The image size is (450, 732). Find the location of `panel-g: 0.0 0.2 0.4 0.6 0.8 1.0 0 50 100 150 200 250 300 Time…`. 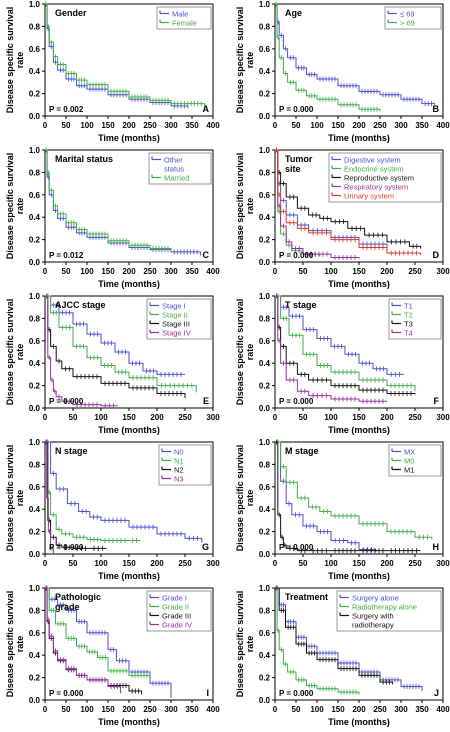

panel-g: 0.0 0.2 0.4 0.6 0.8 1.0 0 50 100 150 200 250 300 Time… is located at coordinates (112, 509).